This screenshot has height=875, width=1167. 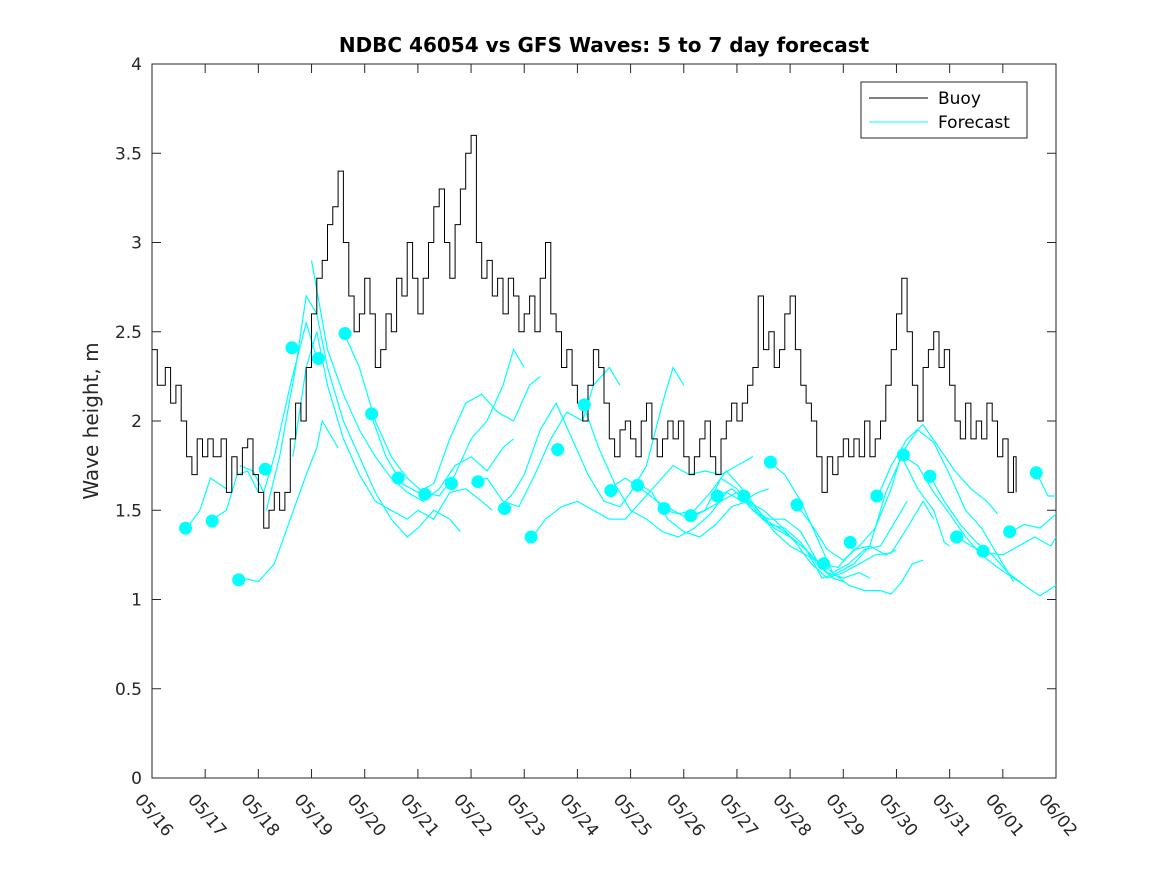 What do you see at coordinates (136, 244) in the screenshot?
I see `y-tick-label: 3` at bounding box center [136, 244].